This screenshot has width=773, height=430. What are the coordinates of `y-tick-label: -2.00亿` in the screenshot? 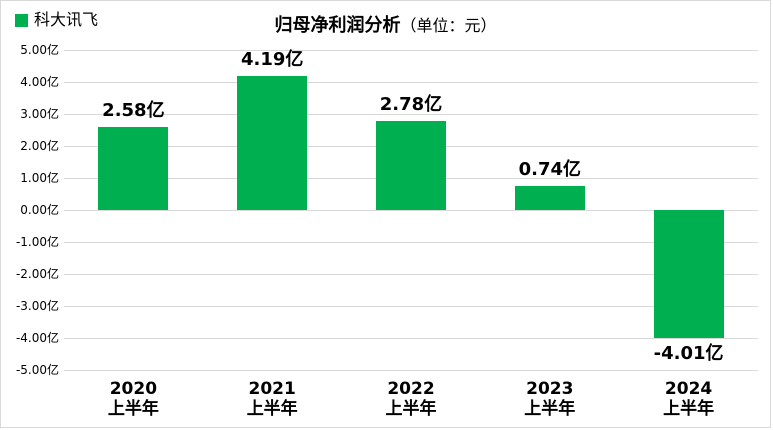 It's located at (37, 274).